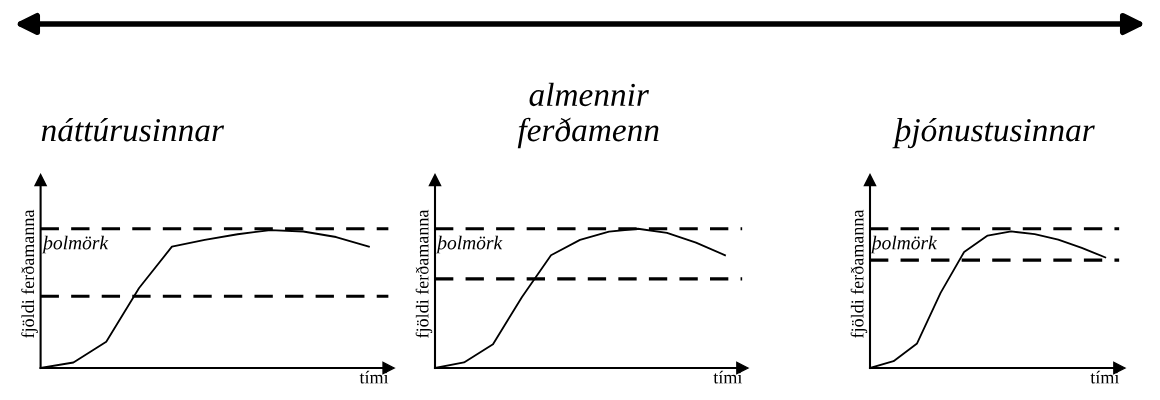 This screenshot has width=1160, height=400. Describe the element at coordinates (588, 115) in the screenshot. I see `chart-title: almennir ferðamenn` at that location.